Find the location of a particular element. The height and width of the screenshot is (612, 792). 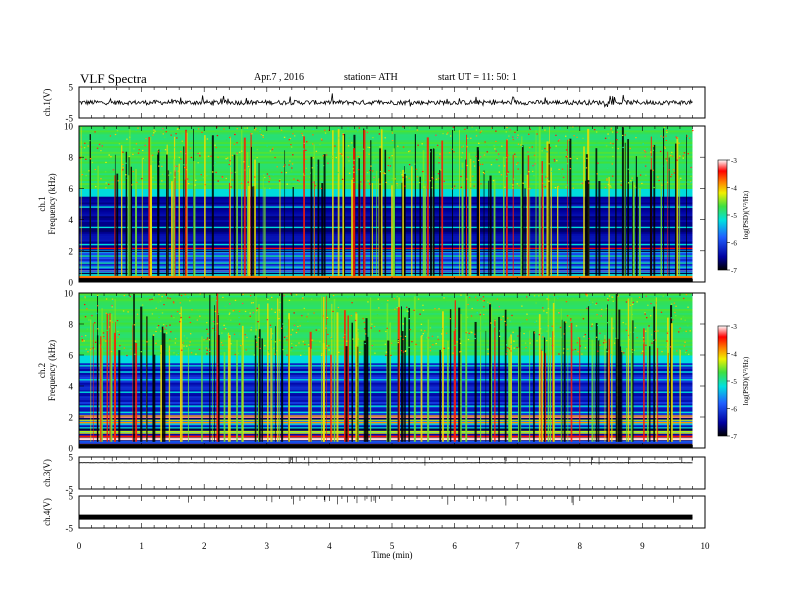

y-axis-label: ch.2 is located at coordinates (42, 370).